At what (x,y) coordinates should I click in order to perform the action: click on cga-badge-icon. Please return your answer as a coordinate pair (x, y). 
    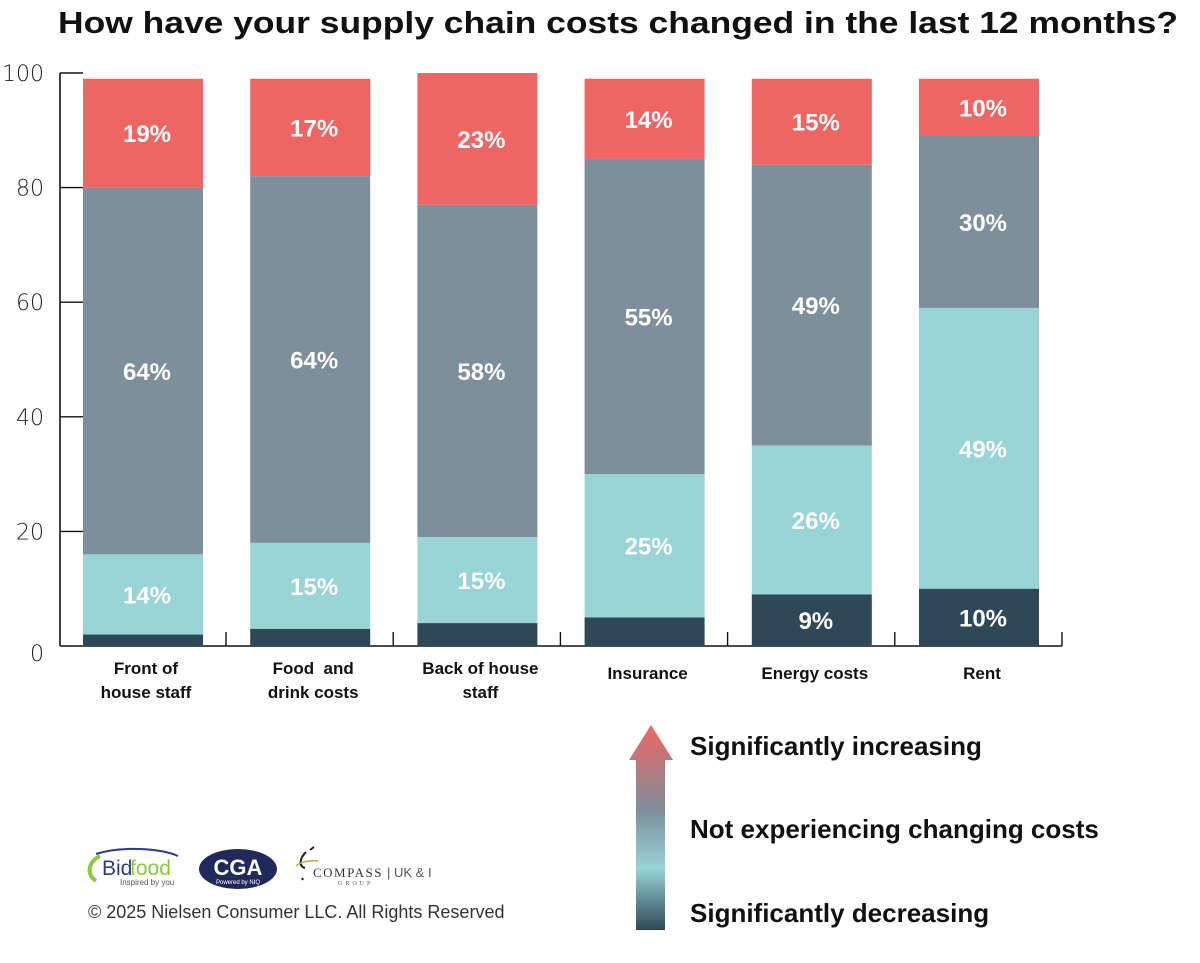
    Looking at the image, I should click on (238, 869).